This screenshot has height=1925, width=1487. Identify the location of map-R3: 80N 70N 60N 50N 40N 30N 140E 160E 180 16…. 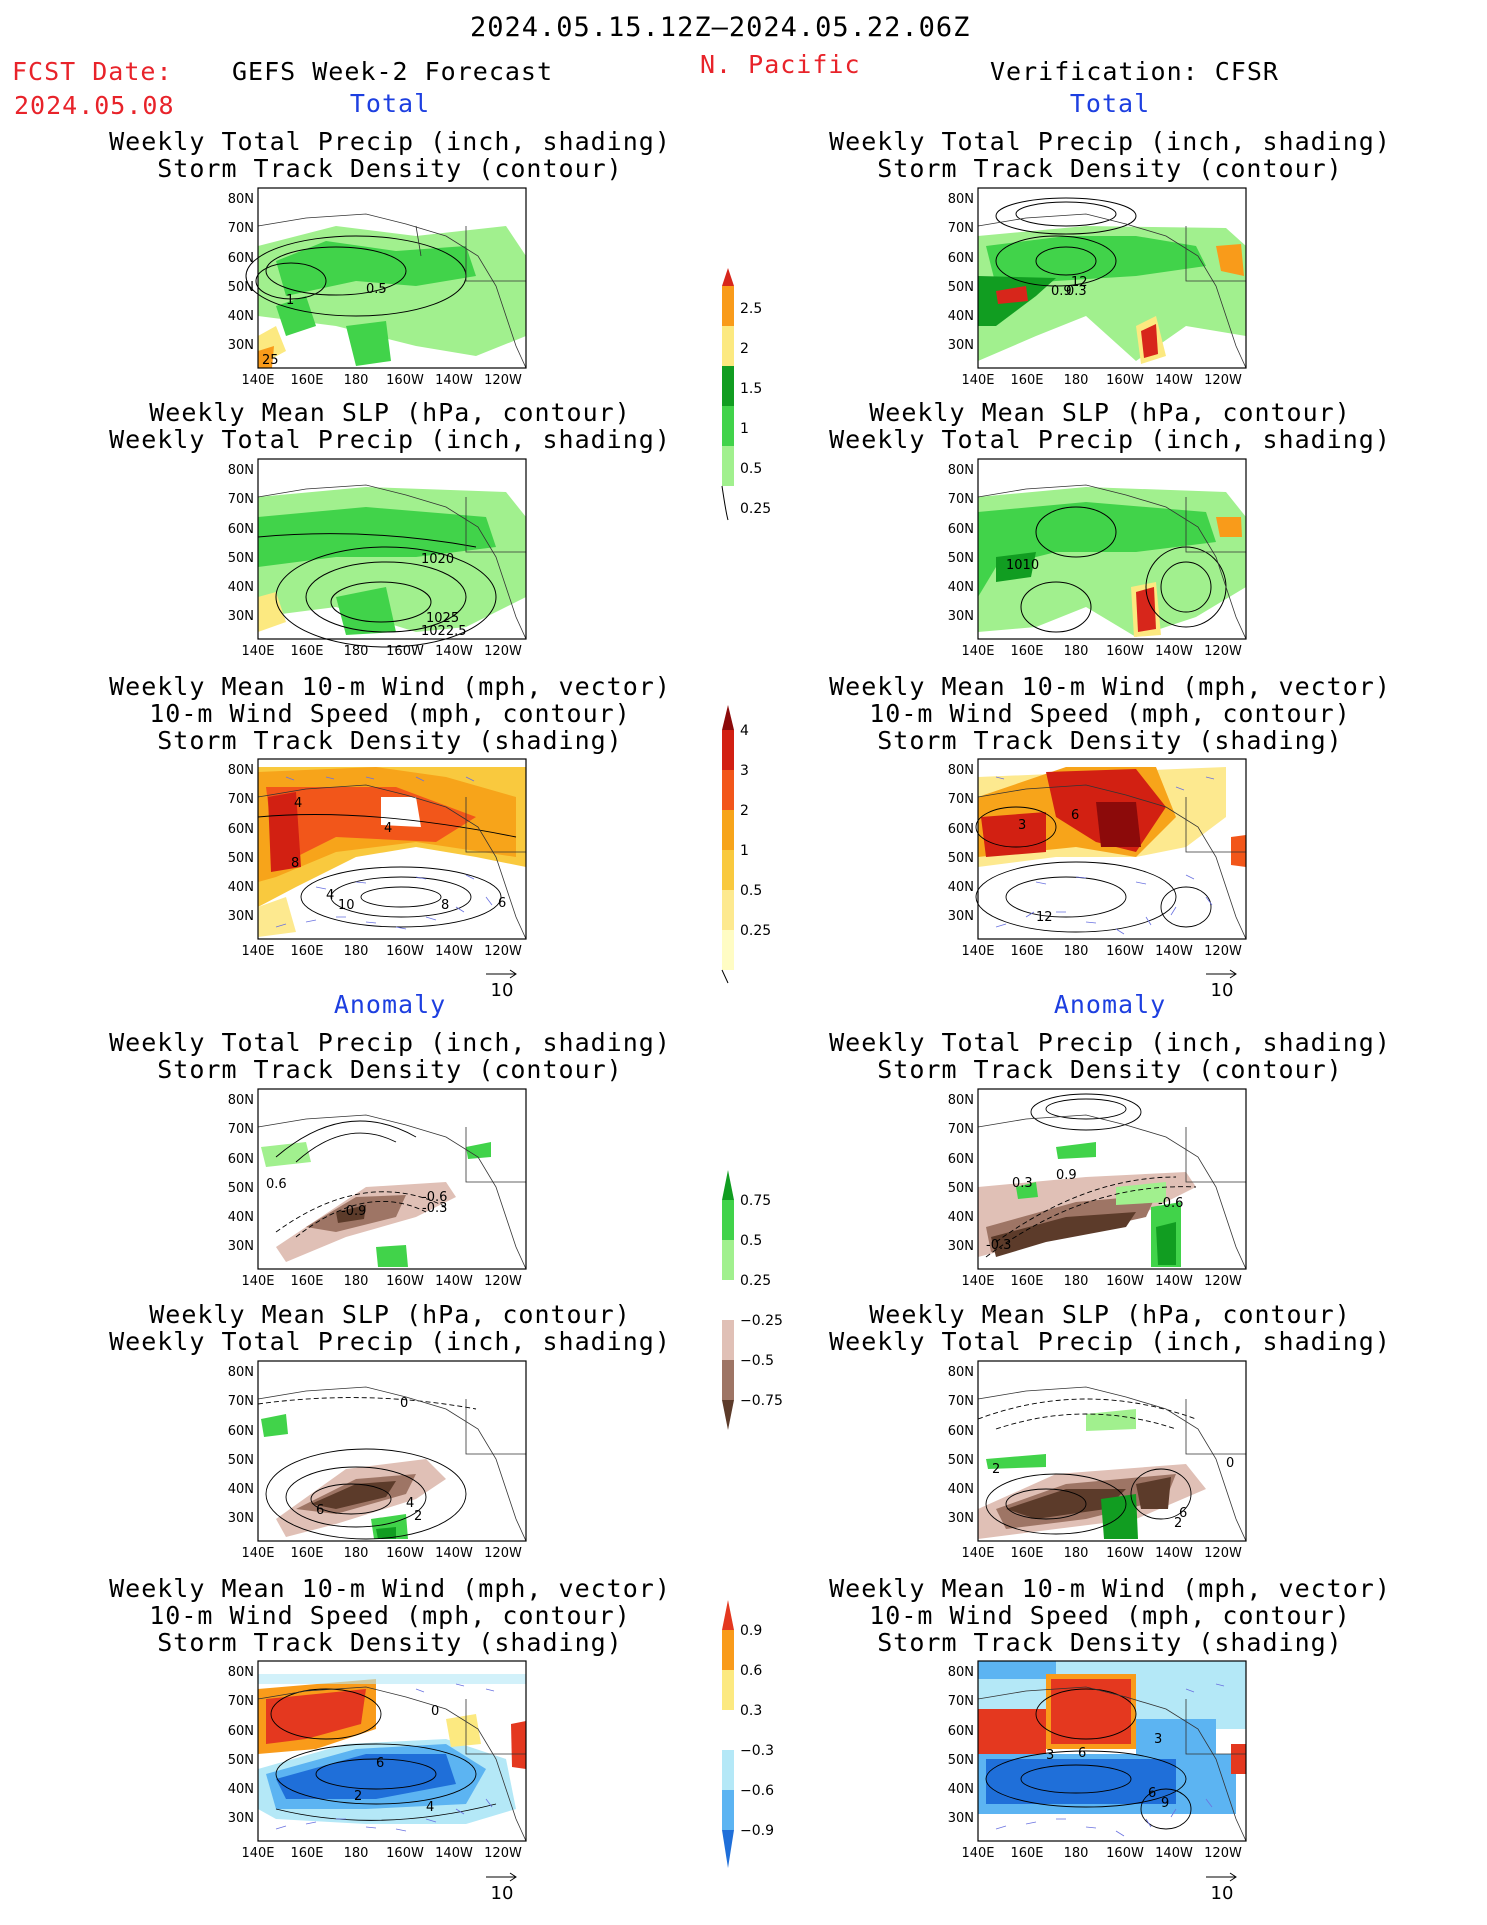
(1097, 858).